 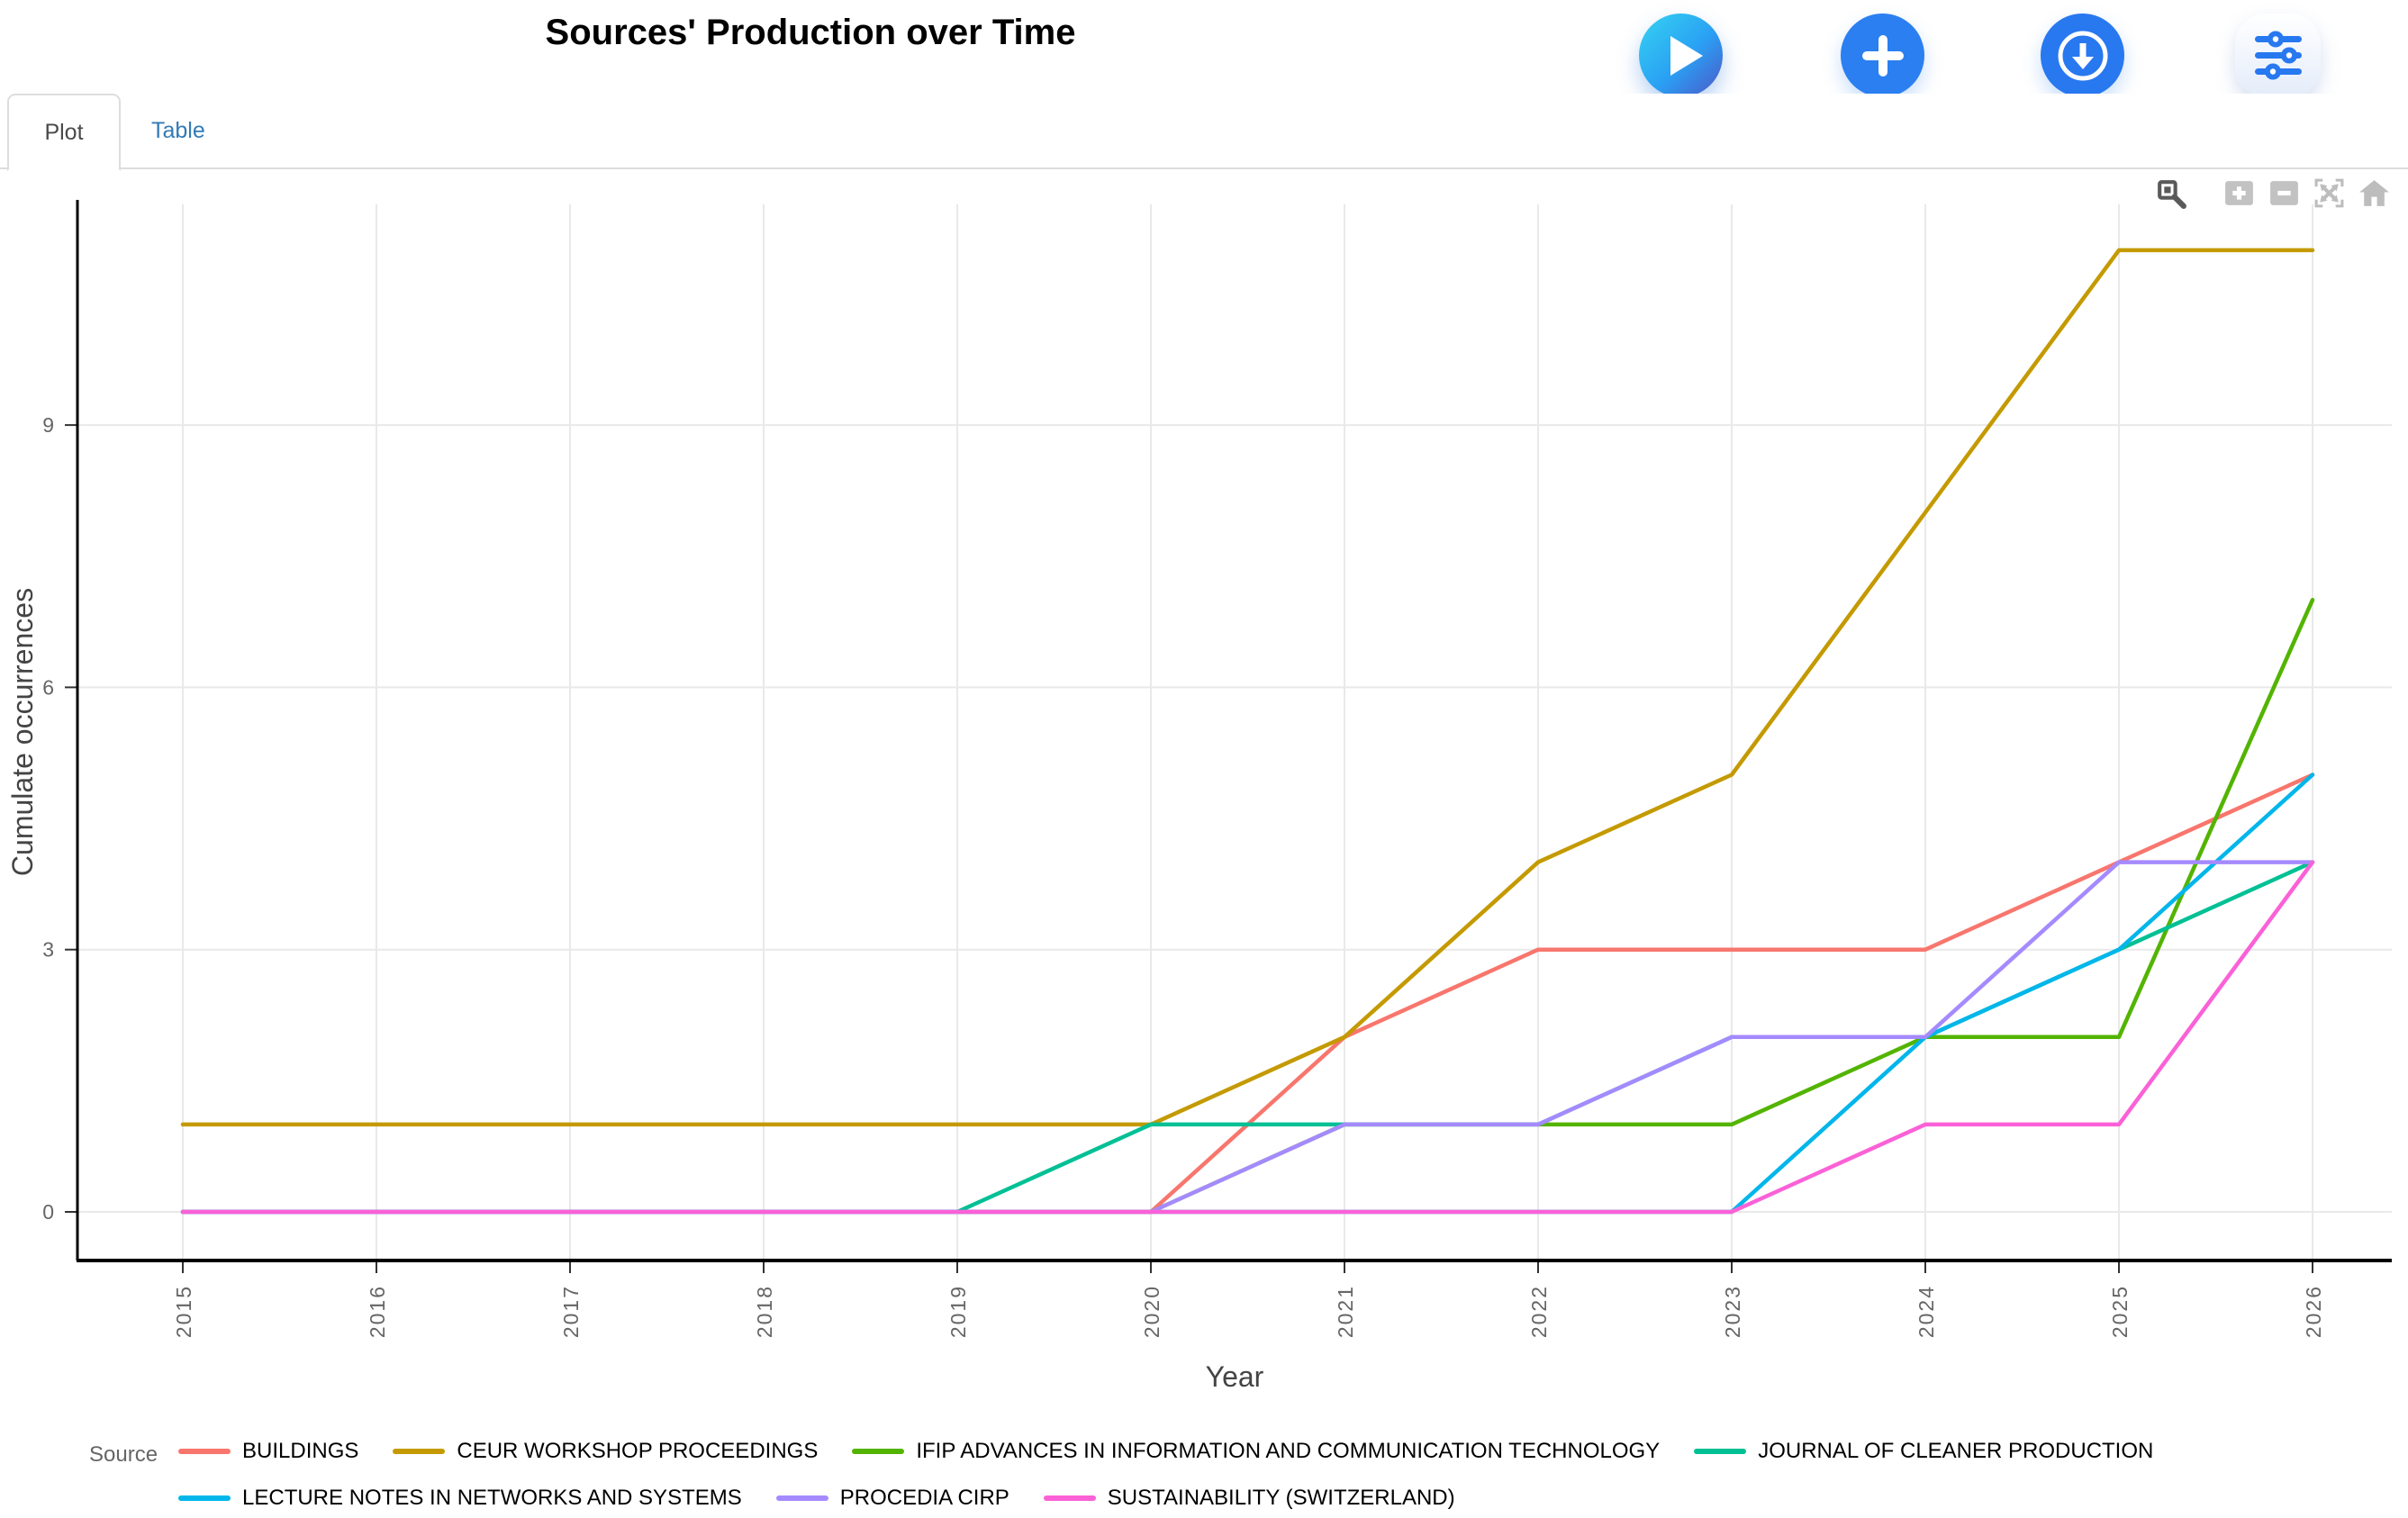 I want to click on zoom-box-icon, so click(x=2170, y=193).